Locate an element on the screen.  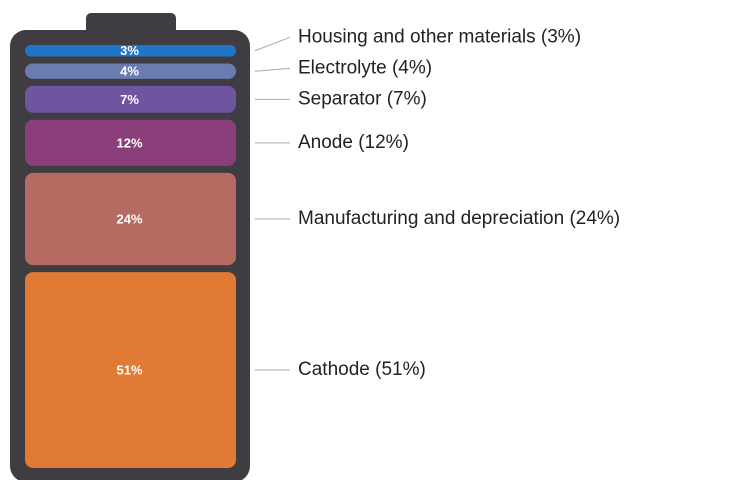
segment-label: 24% is located at coordinates (129, 218).